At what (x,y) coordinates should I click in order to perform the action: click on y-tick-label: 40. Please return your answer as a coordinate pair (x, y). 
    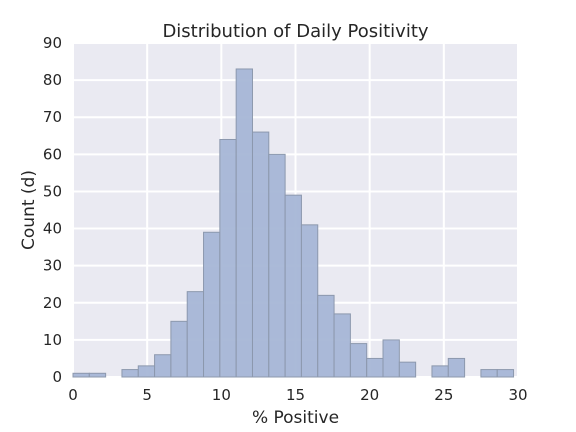
    Looking at the image, I should click on (52, 229).